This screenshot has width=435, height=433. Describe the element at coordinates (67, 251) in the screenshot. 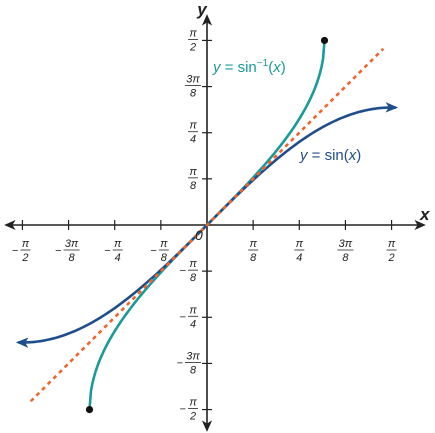

I see `x-tick-label: 3π 8−` at that location.